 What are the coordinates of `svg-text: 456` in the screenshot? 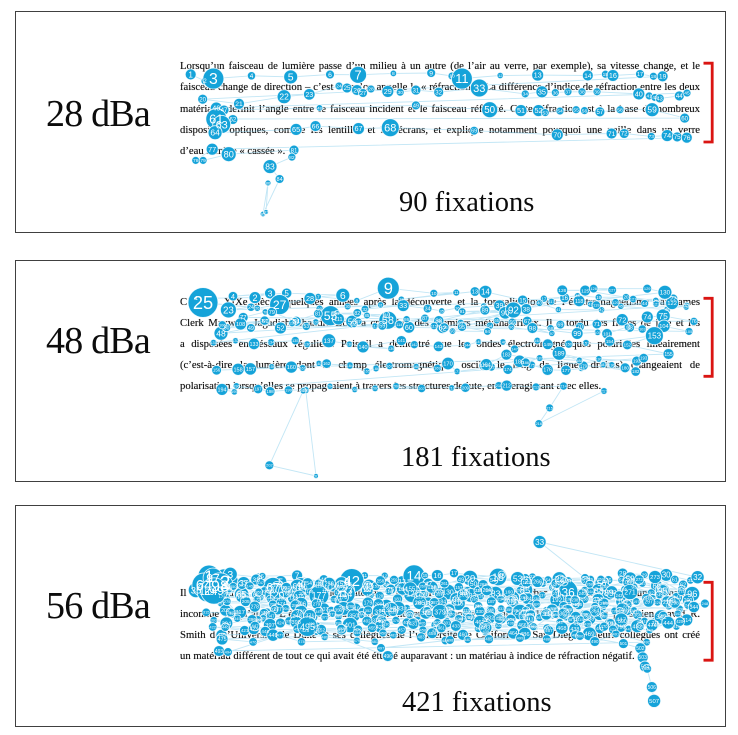 It's located at (383, 632).